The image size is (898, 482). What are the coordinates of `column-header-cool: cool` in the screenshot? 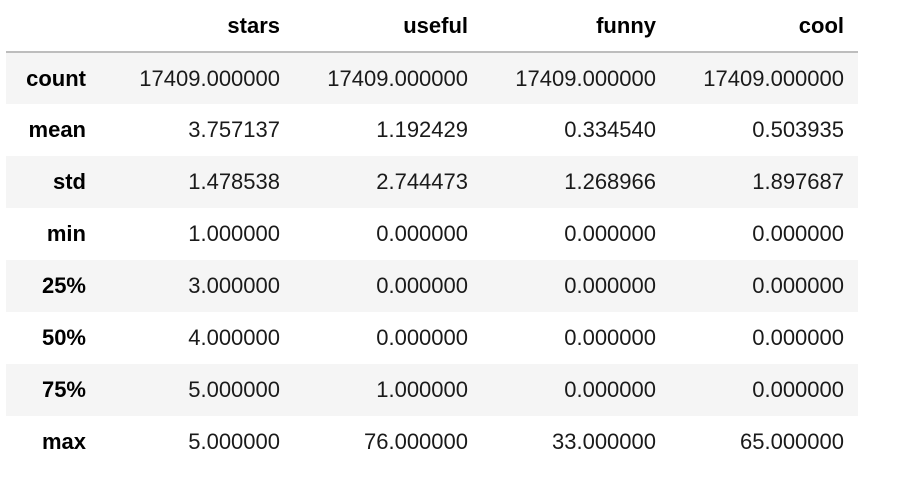 It's located at (764, 26).